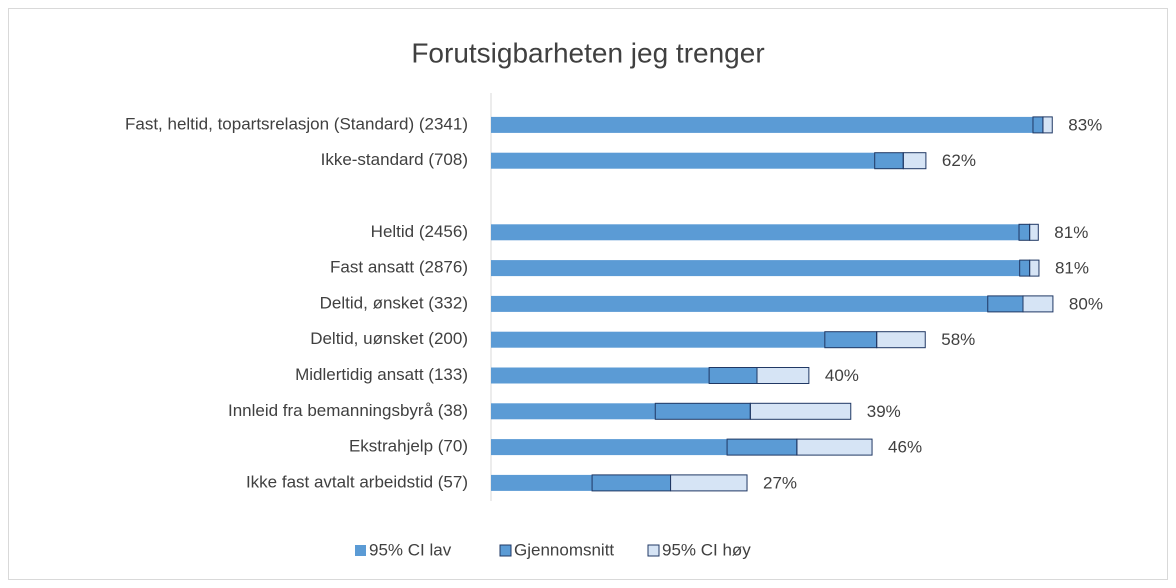 The image size is (1176, 588). I want to click on data-label: 80%, so click(1086, 303).